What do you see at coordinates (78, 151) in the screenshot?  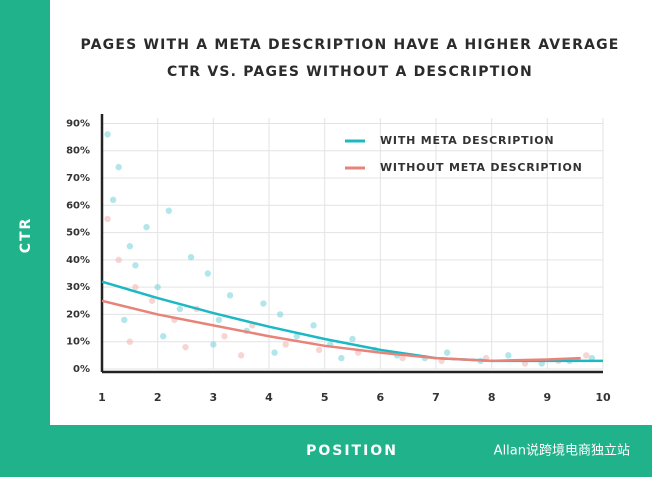 I see `y-tick-label: 80%` at bounding box center [78, 151].